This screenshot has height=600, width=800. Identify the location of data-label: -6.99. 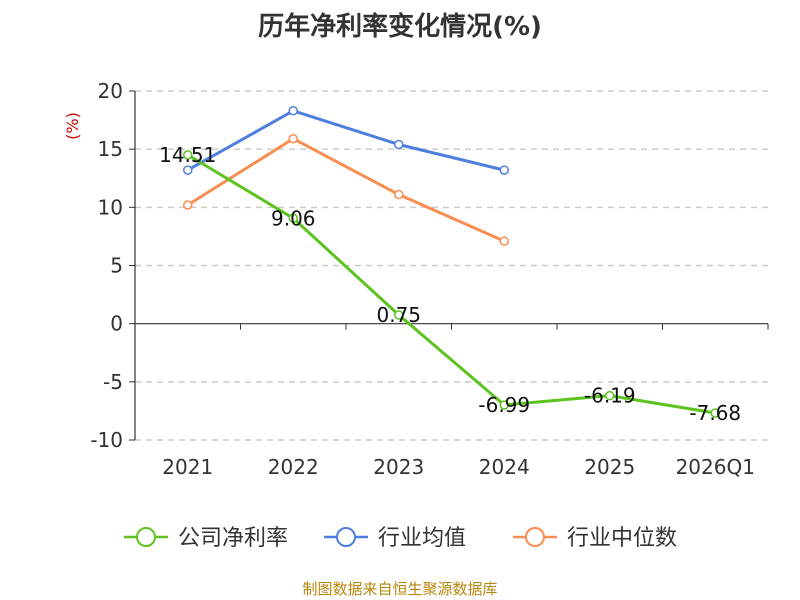
(504, 405).